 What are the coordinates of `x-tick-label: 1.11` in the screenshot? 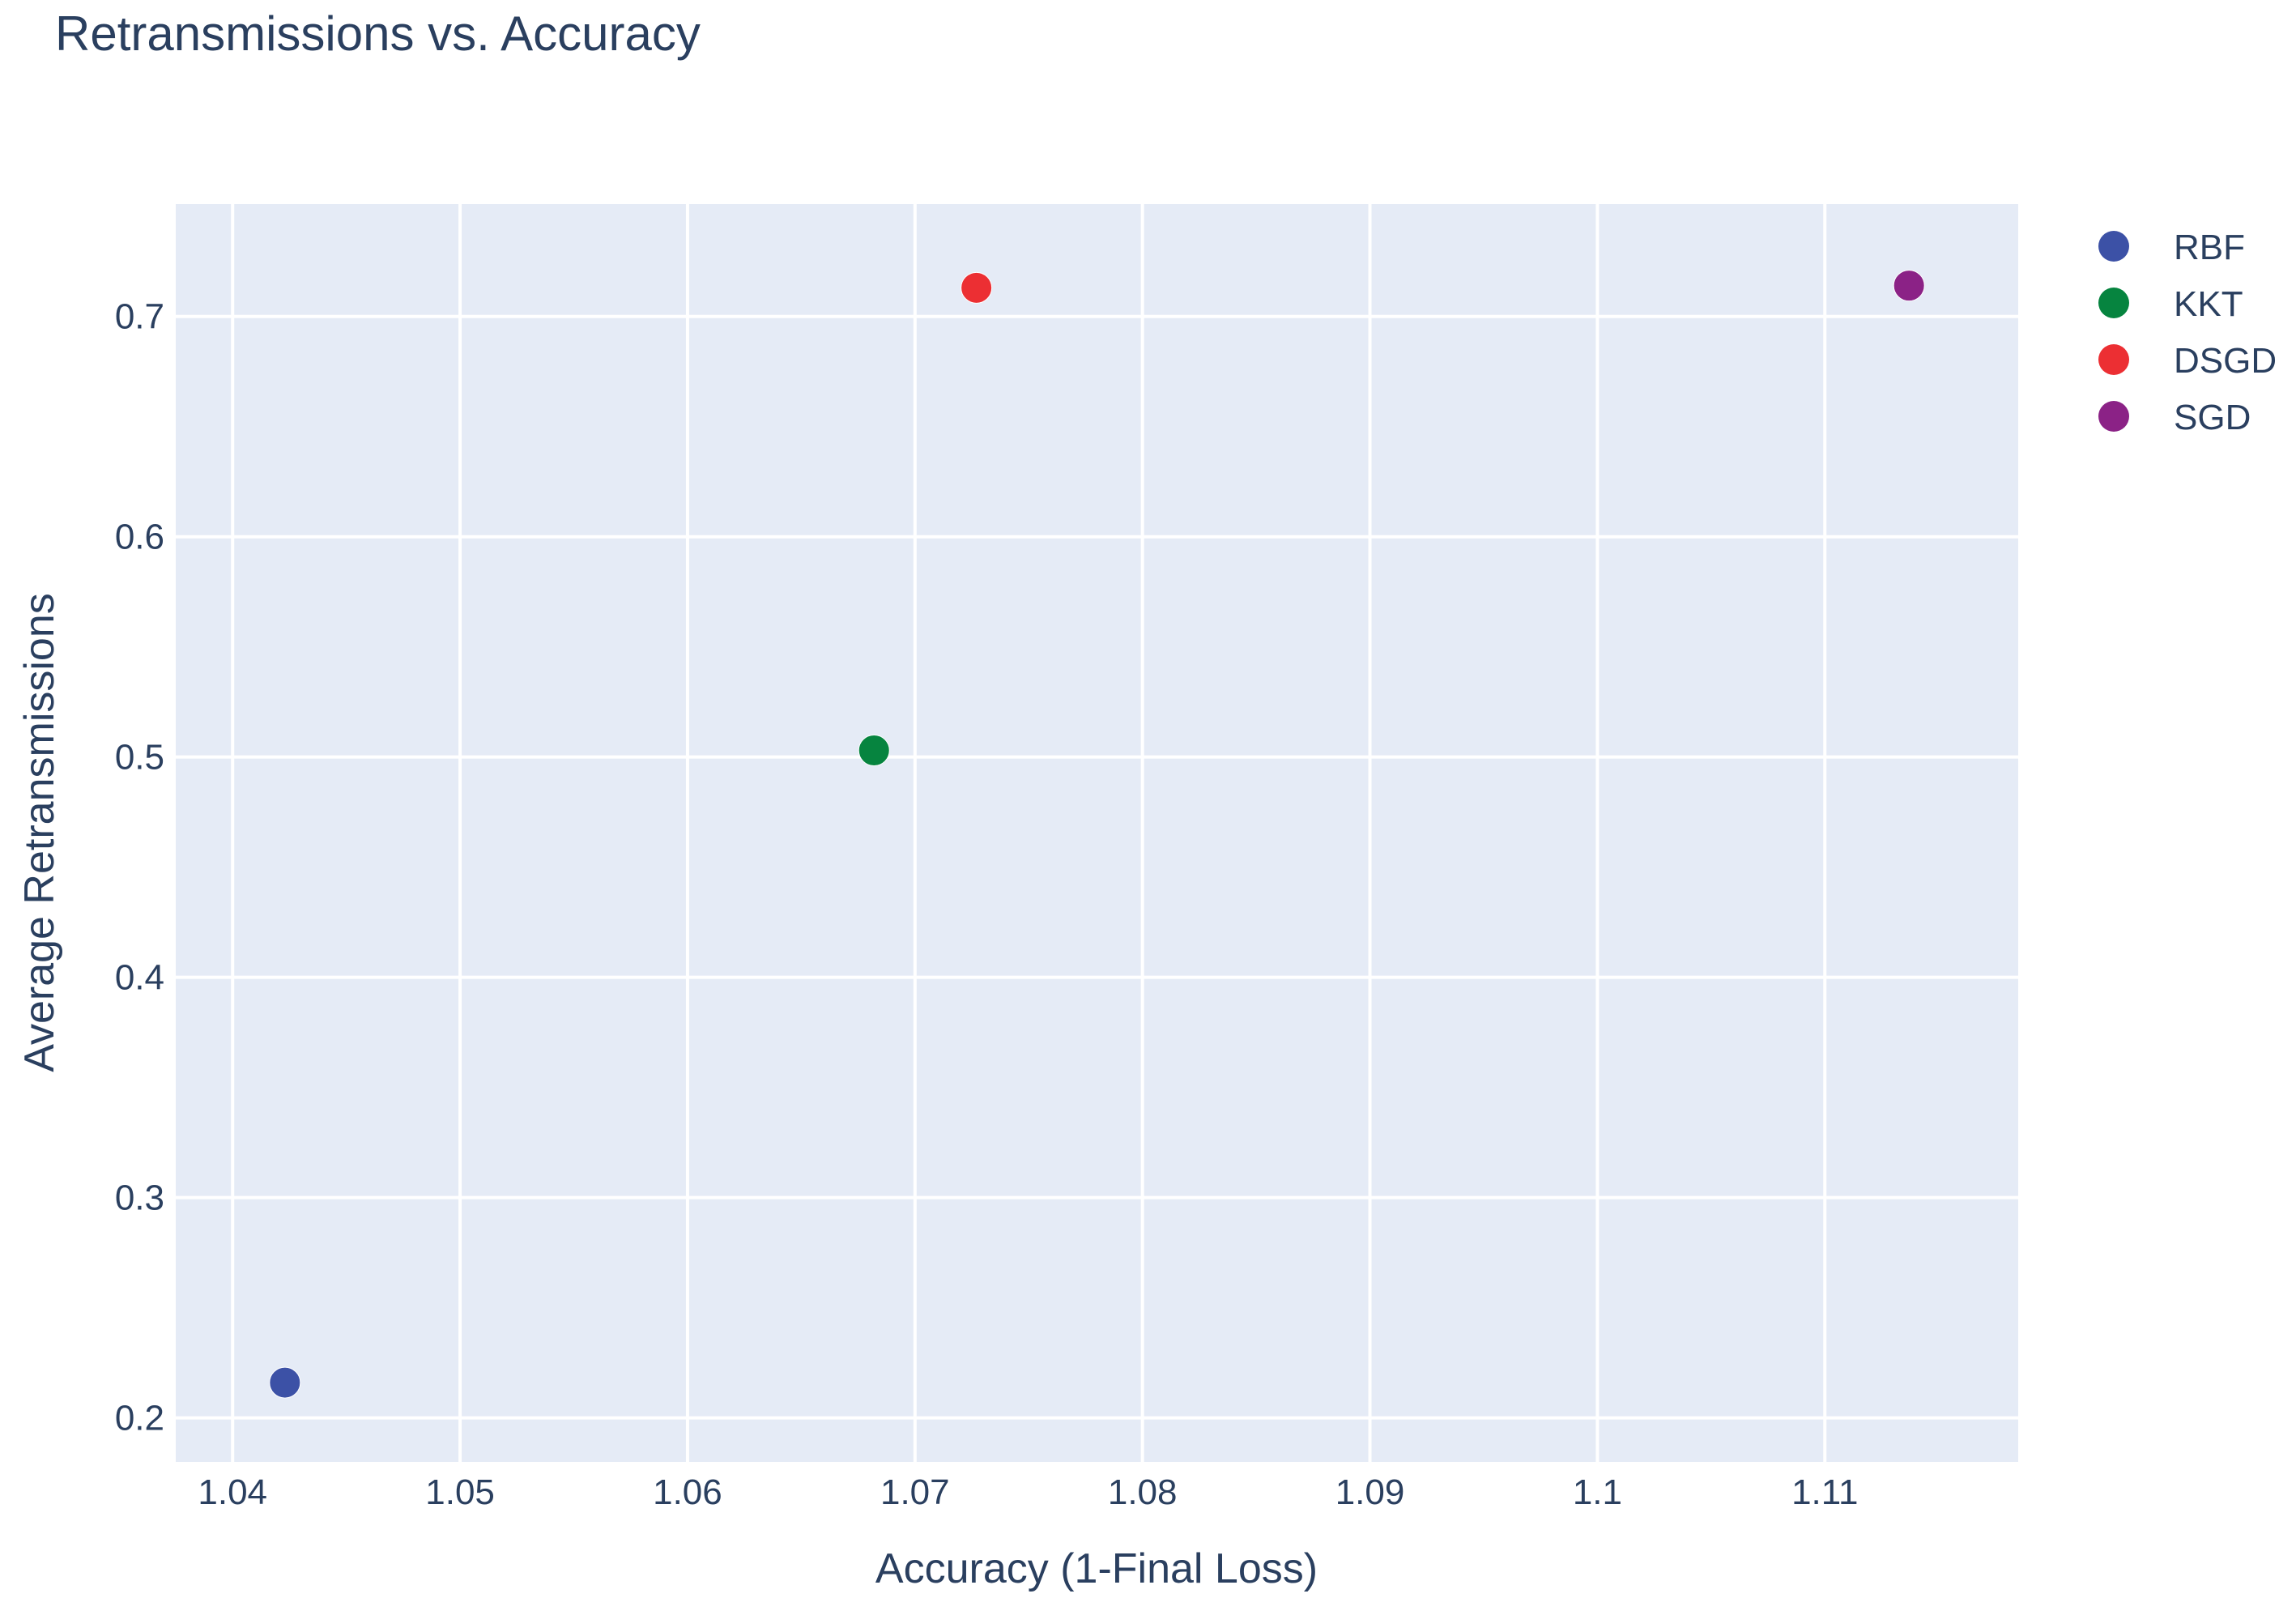 It's located at (1824, 1492).